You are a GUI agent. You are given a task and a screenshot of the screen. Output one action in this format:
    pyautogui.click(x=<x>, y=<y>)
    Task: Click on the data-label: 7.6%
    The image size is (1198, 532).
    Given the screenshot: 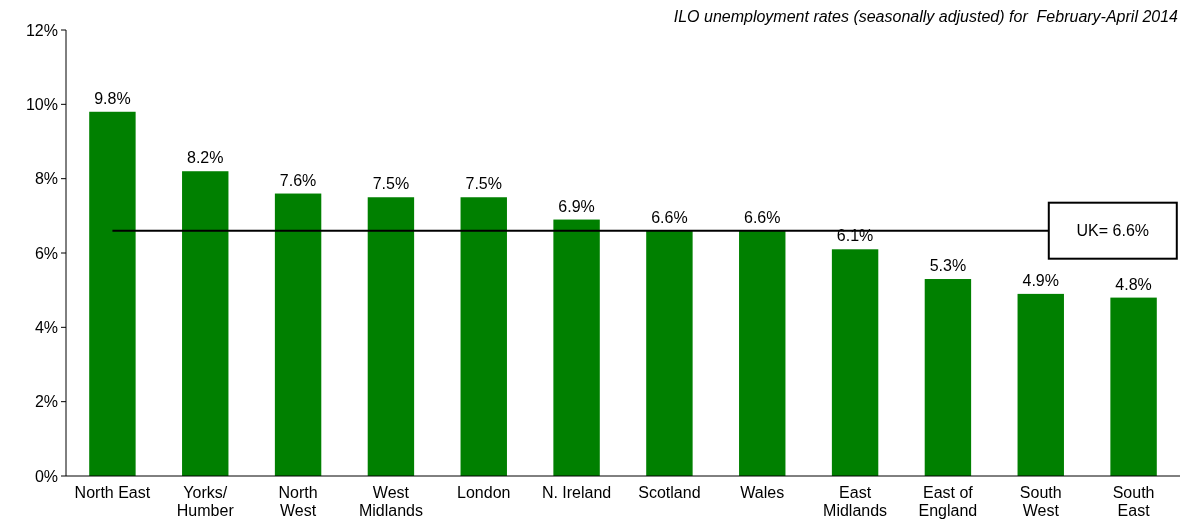 What is the action you would take?
    pyautogui.click(x=298, y=180)
    